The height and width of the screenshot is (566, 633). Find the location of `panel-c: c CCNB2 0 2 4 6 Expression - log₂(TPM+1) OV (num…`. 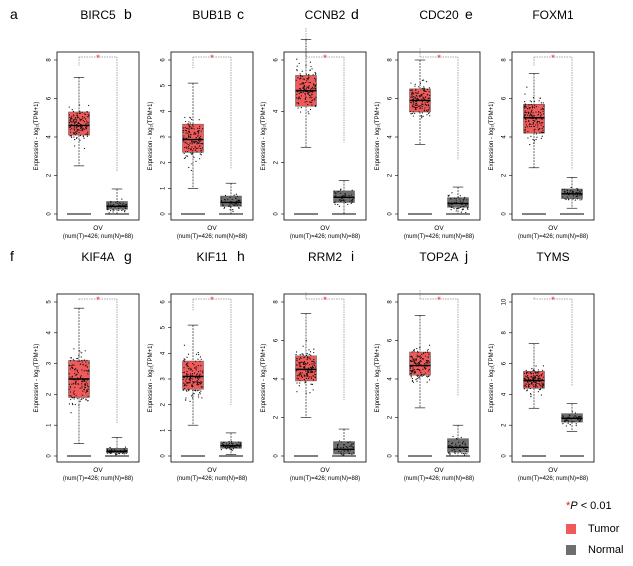

panel-c: c CCNB2 0 2 4 6 Expression - log₂(TPM+1) OV (num… is located at coordinates (302, 123).